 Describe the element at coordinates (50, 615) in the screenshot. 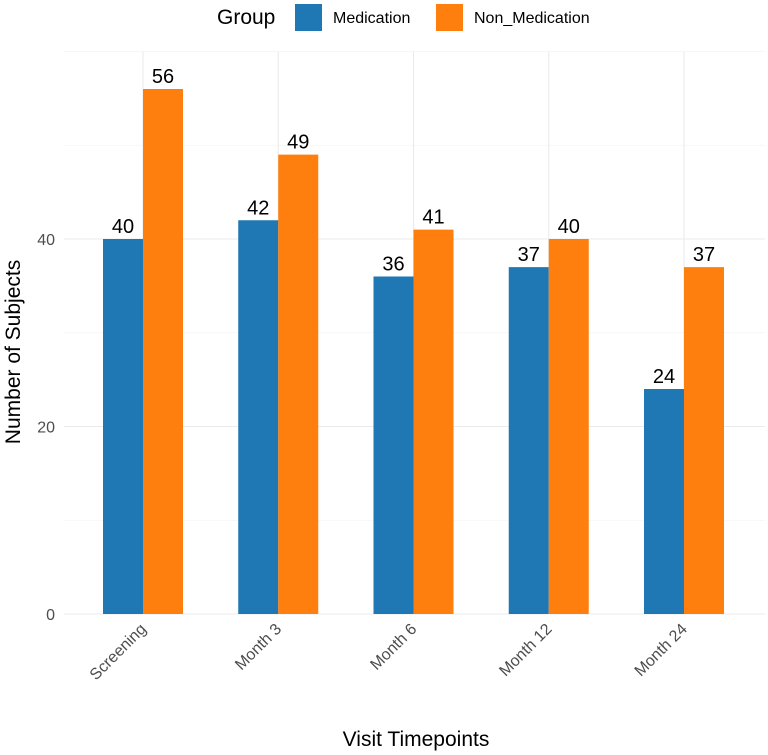

I see `y-tick-label: 0` at that location.